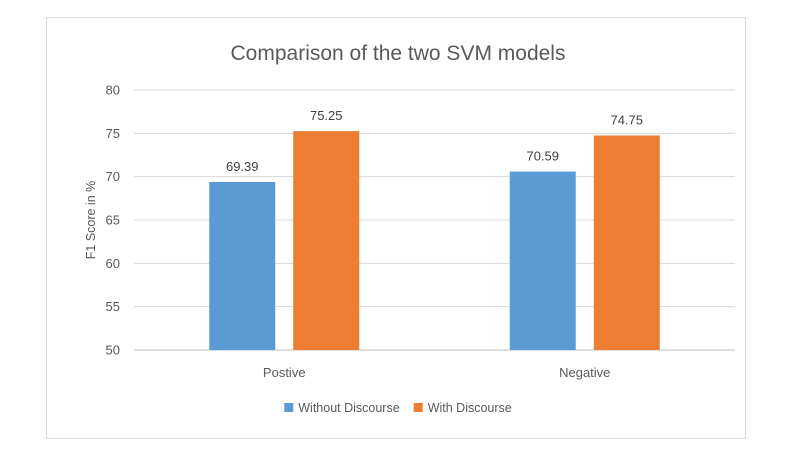 This screenshot has width=797, height=449. Describe the element at coordinates (470, 408) in the screenshot. I see `legend-label: With Discourse` at that location.